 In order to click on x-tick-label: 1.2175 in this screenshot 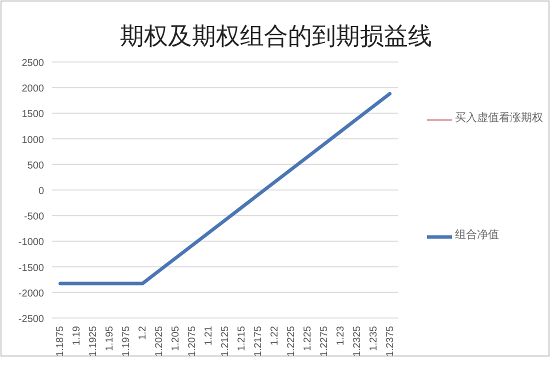, I will do `click(258, 341)`.